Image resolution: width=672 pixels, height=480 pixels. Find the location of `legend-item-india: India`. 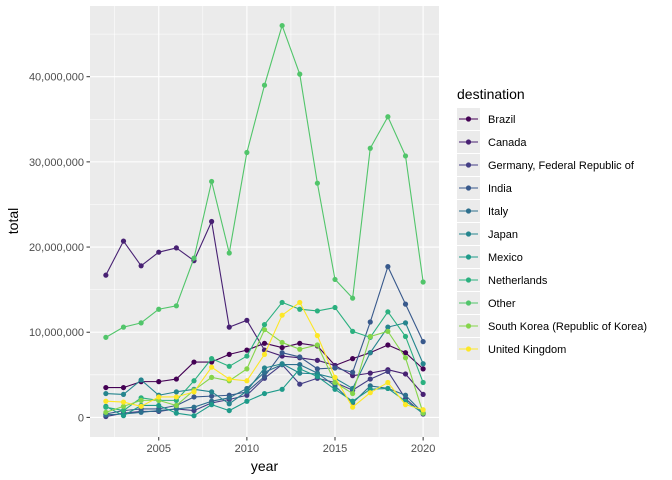

legend-item-india: India is located at coordinates (485, 188).